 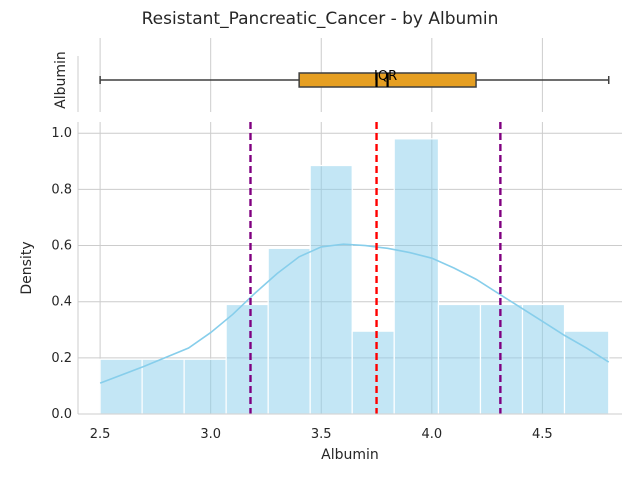 I want to click on y-tick-label: 0.0, so click(x=61, y=414).